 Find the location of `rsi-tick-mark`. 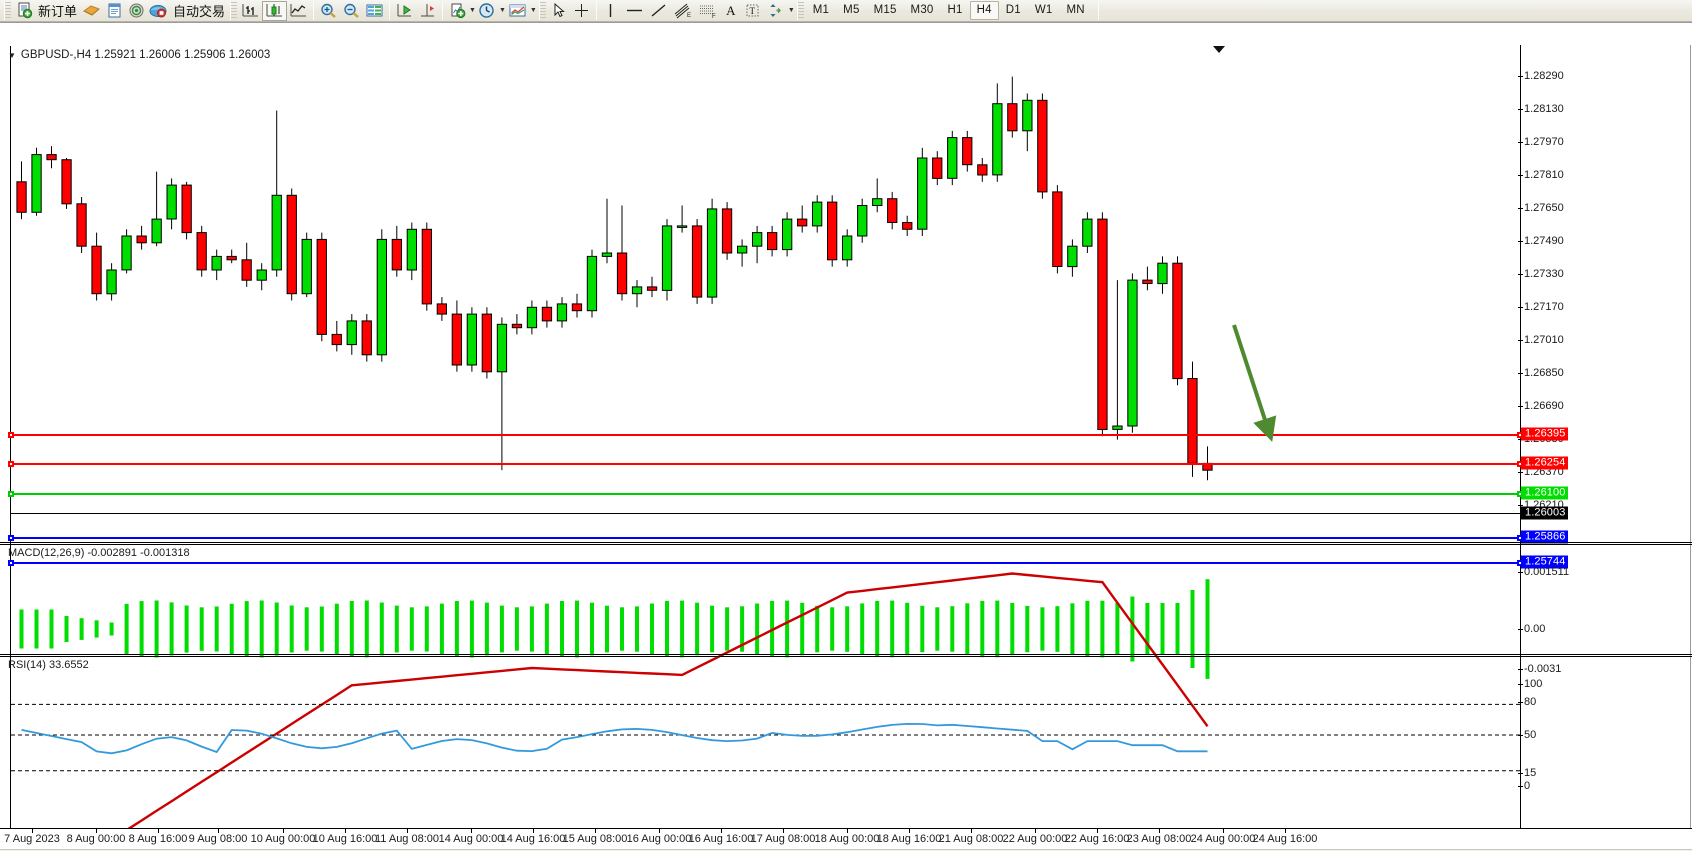

rsi-tick-mark is located at coordinates (1520, 684).